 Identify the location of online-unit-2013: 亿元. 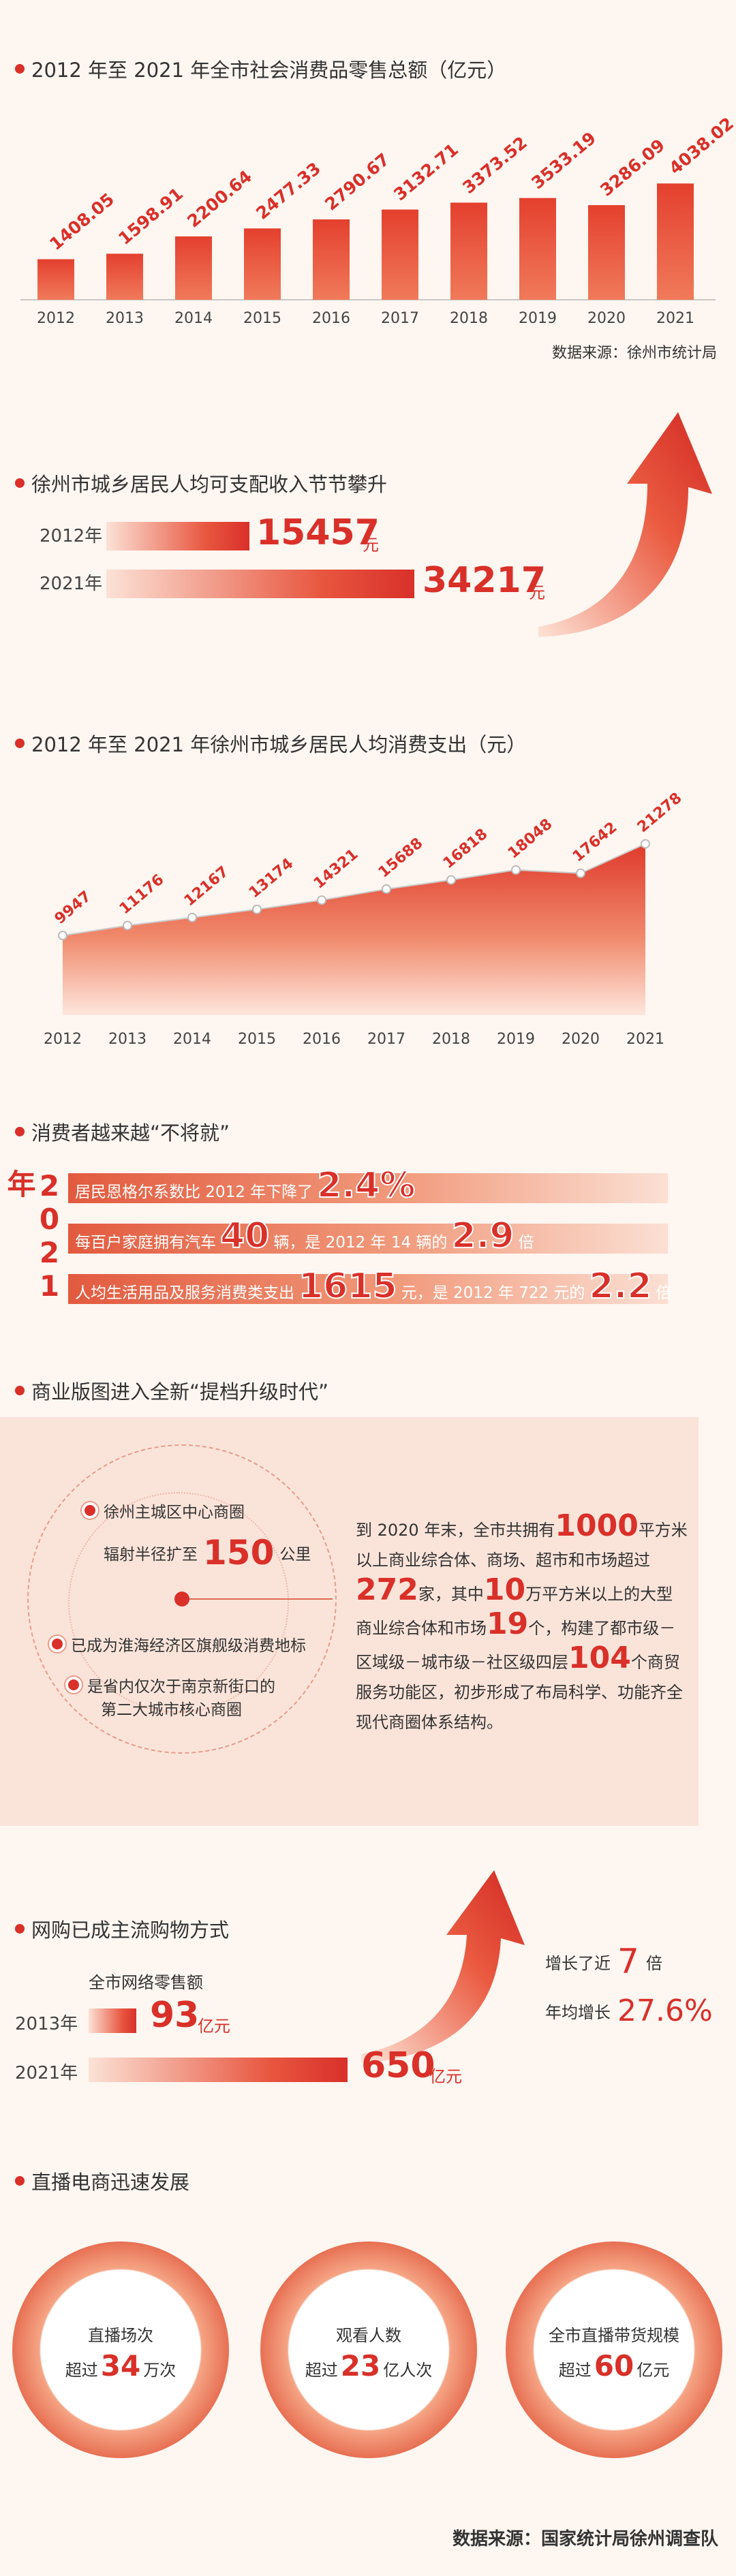
(214, 2026).